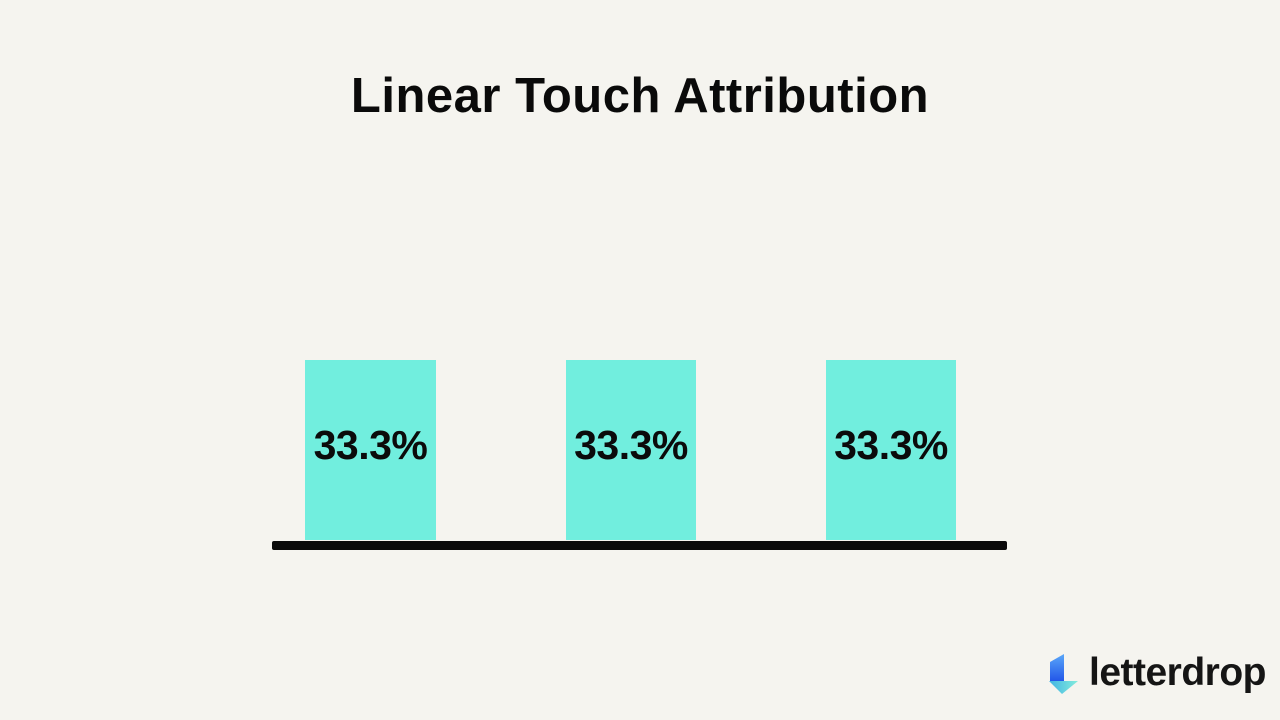 The image size is (1280, 720). I want to click on letterdrop-wordmark: letterdrop, so click(1177, 672).